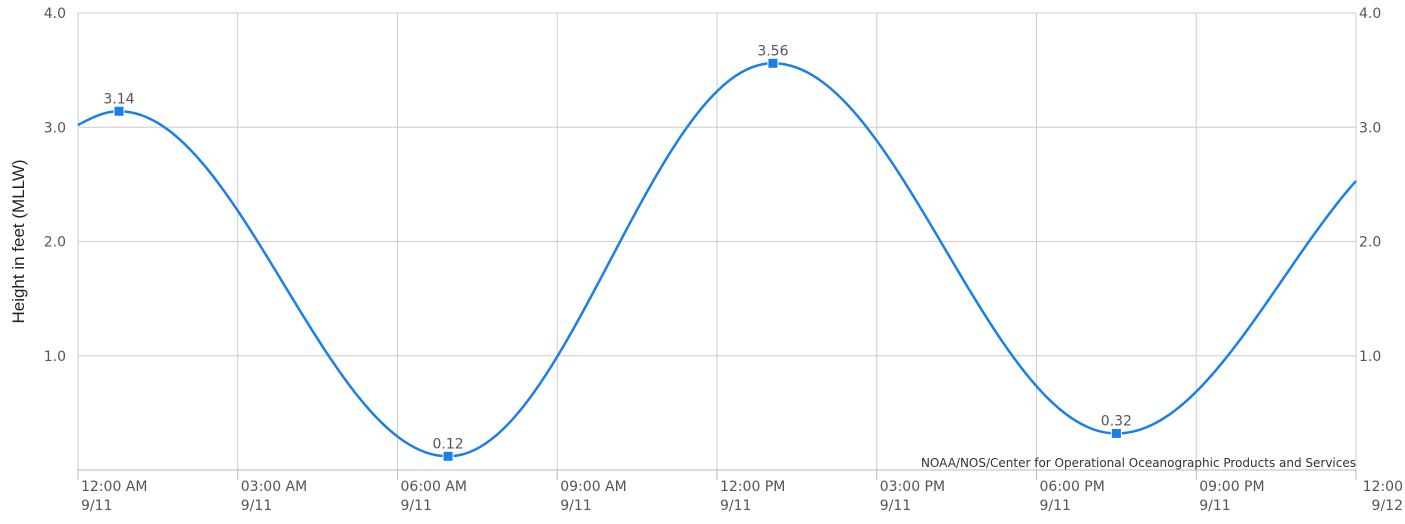 Image resolution: width=1405 pixels, height=524 pixels. I want to click on y-tick-label-left: 4.0, so click(55, 14).